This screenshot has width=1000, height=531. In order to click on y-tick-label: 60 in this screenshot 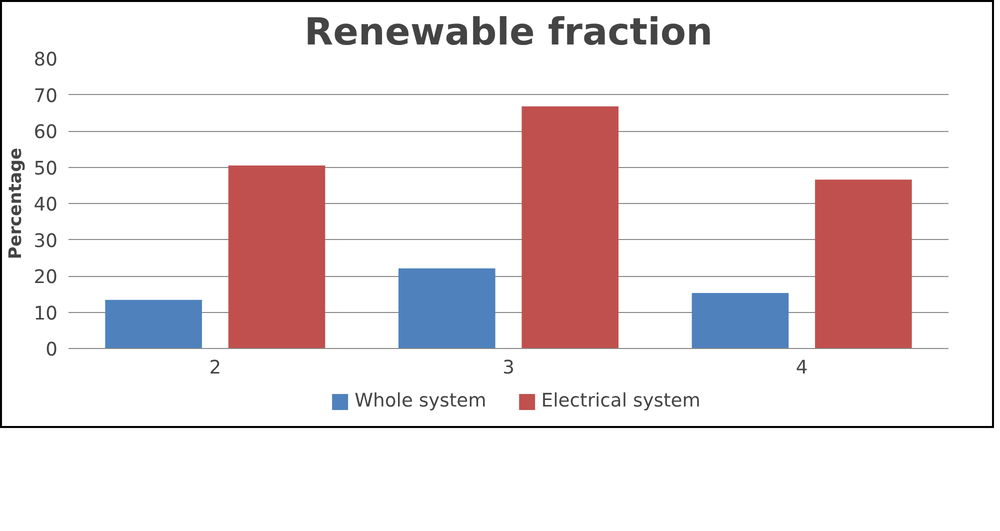, I will do `click(46, 132)`.